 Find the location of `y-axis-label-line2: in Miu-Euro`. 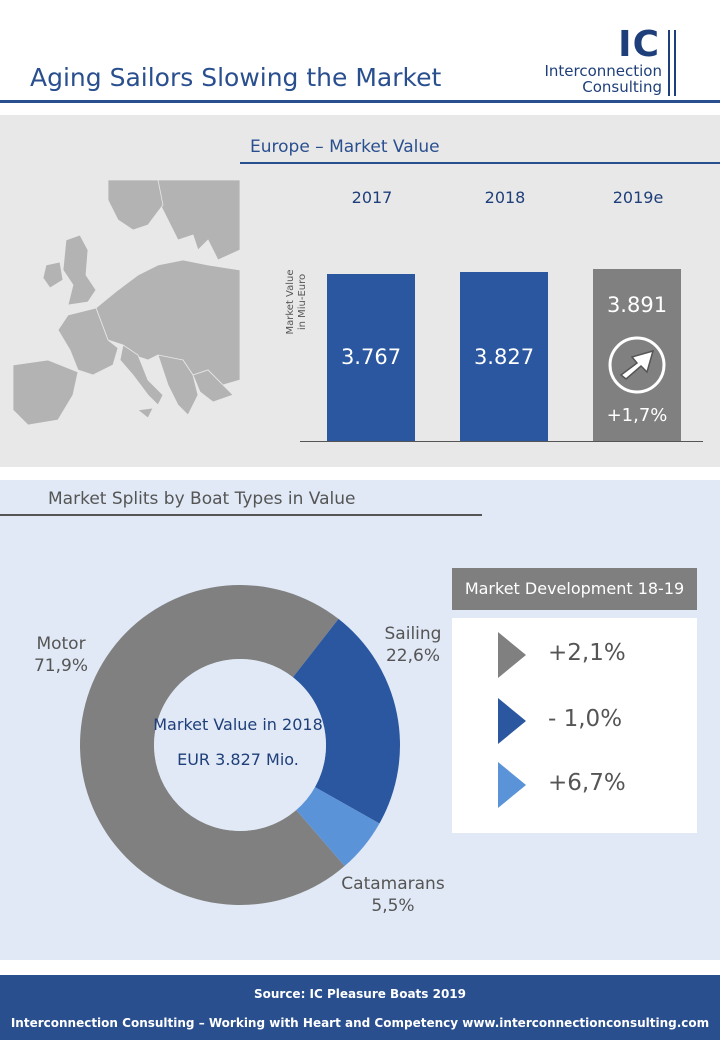

y-axis-label-line2: in Miu-Euro is located at coordinates (302, 302).